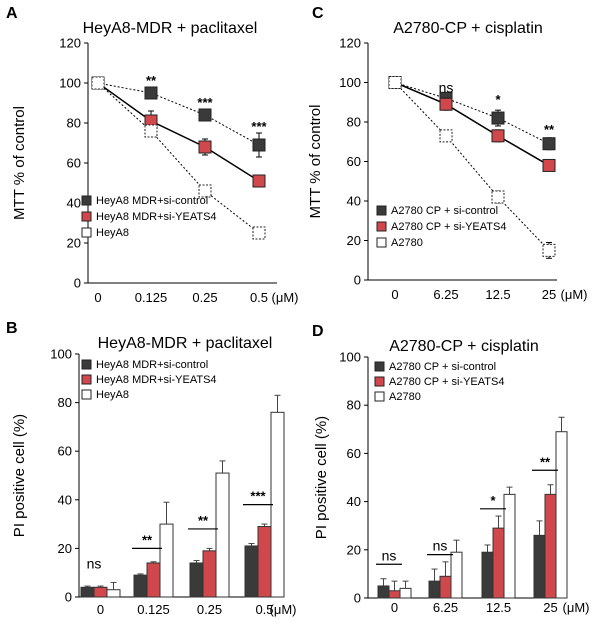  Describe the element at coordinates (19, 163) in the screenshot. I see `y-axis-label: MTT % of control` at that location.